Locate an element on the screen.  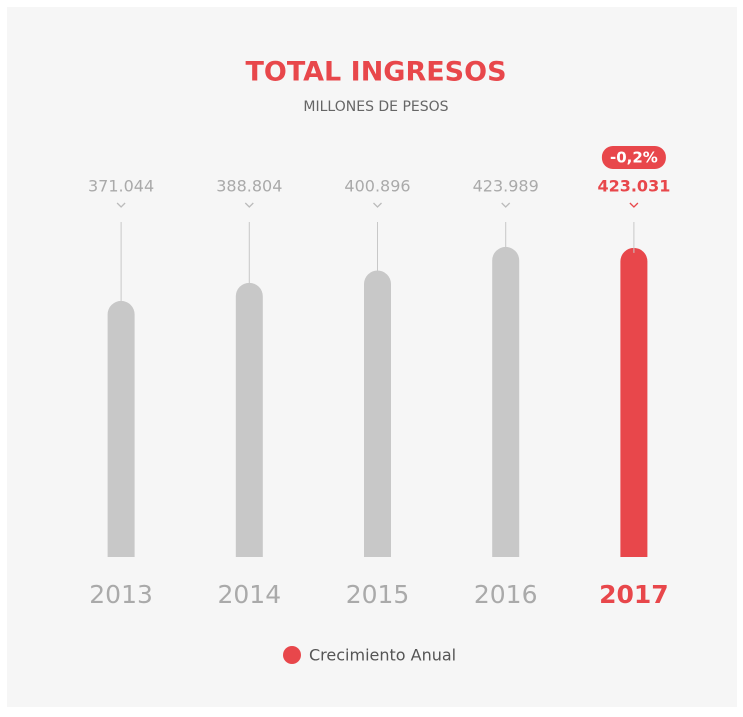
x-tick-label: 2017 is located at coordinates (634, 594).